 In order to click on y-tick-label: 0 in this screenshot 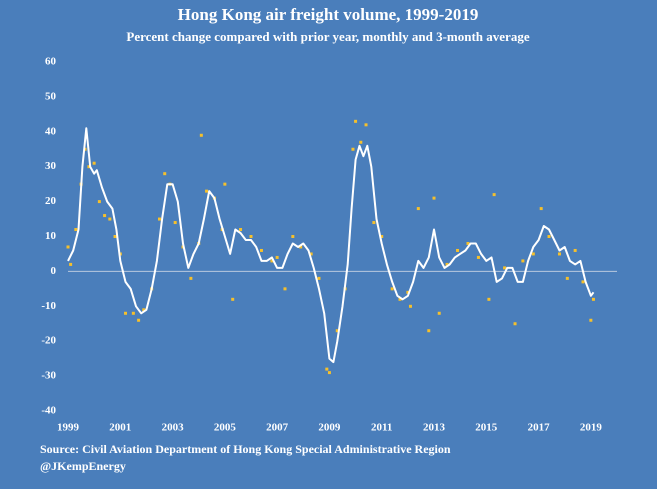, I will do `click(54, 271)`.